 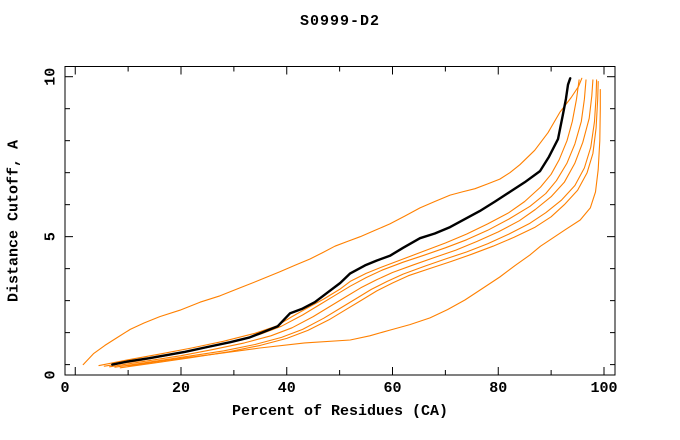 I want to click on x-tick-label: 0, so click(x=64, y=388).